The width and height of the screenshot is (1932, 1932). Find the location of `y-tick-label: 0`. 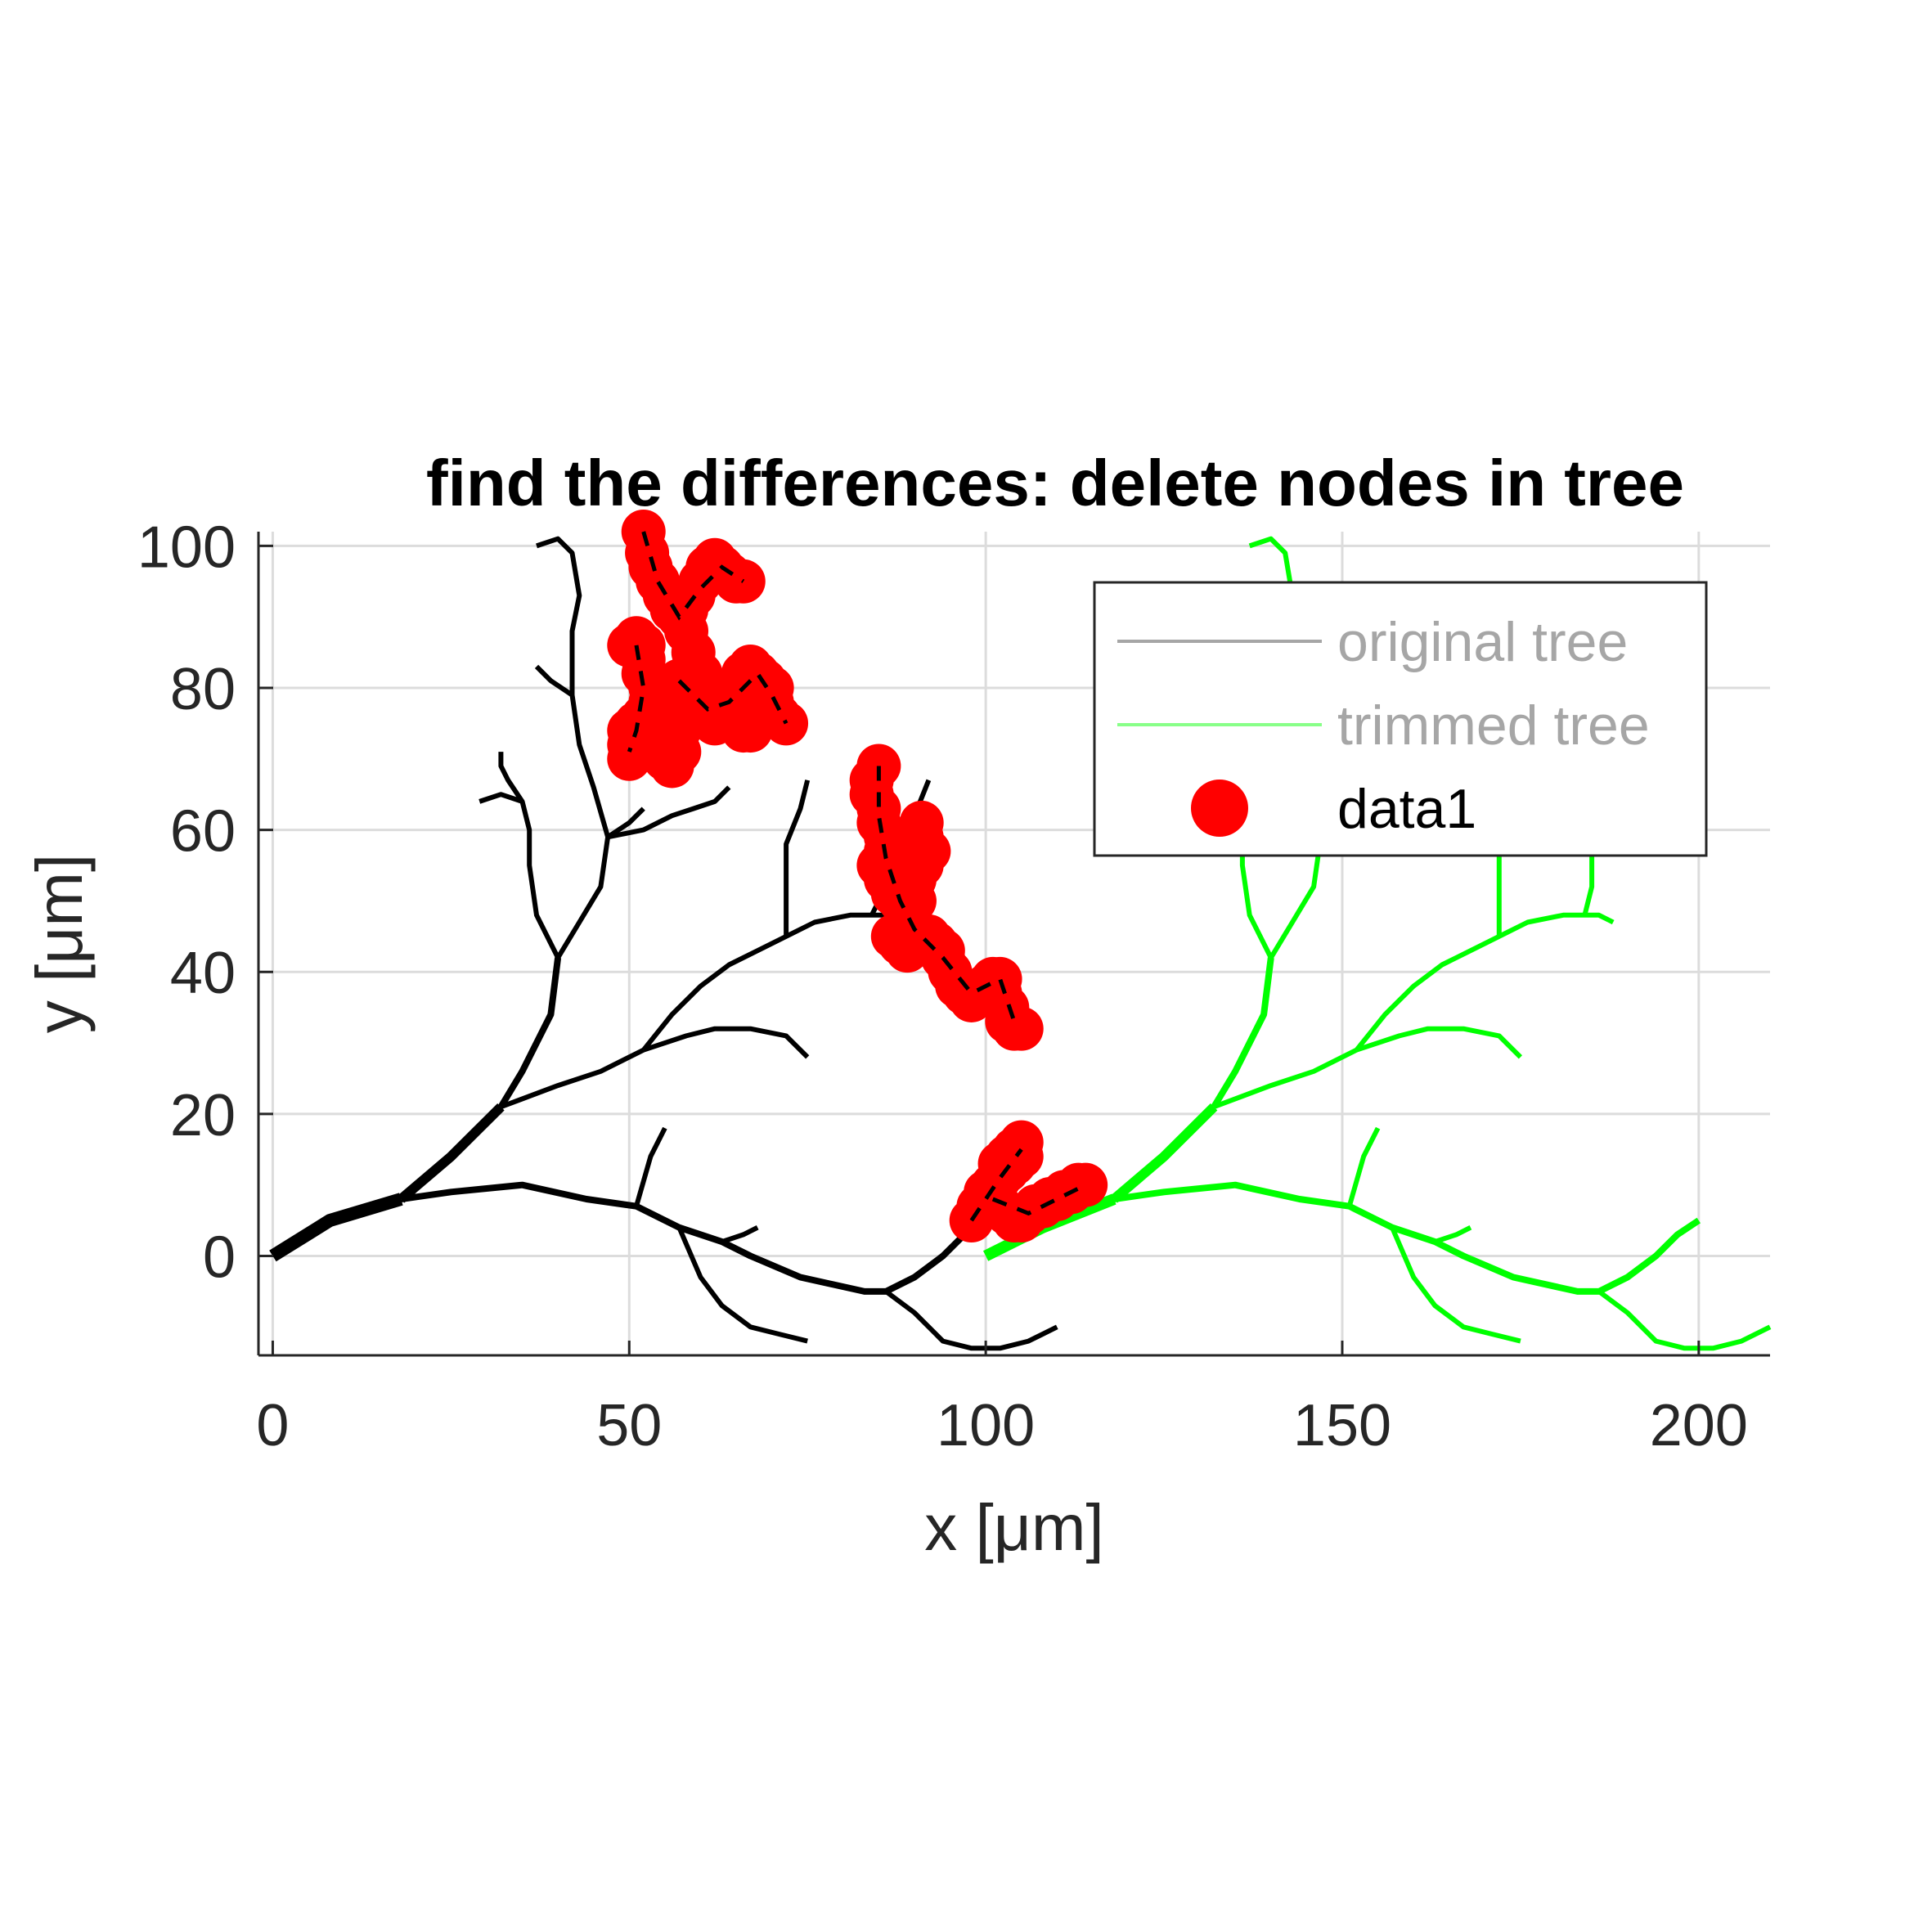

y-tick-label: 0 is located at coordinates (220, 1257).